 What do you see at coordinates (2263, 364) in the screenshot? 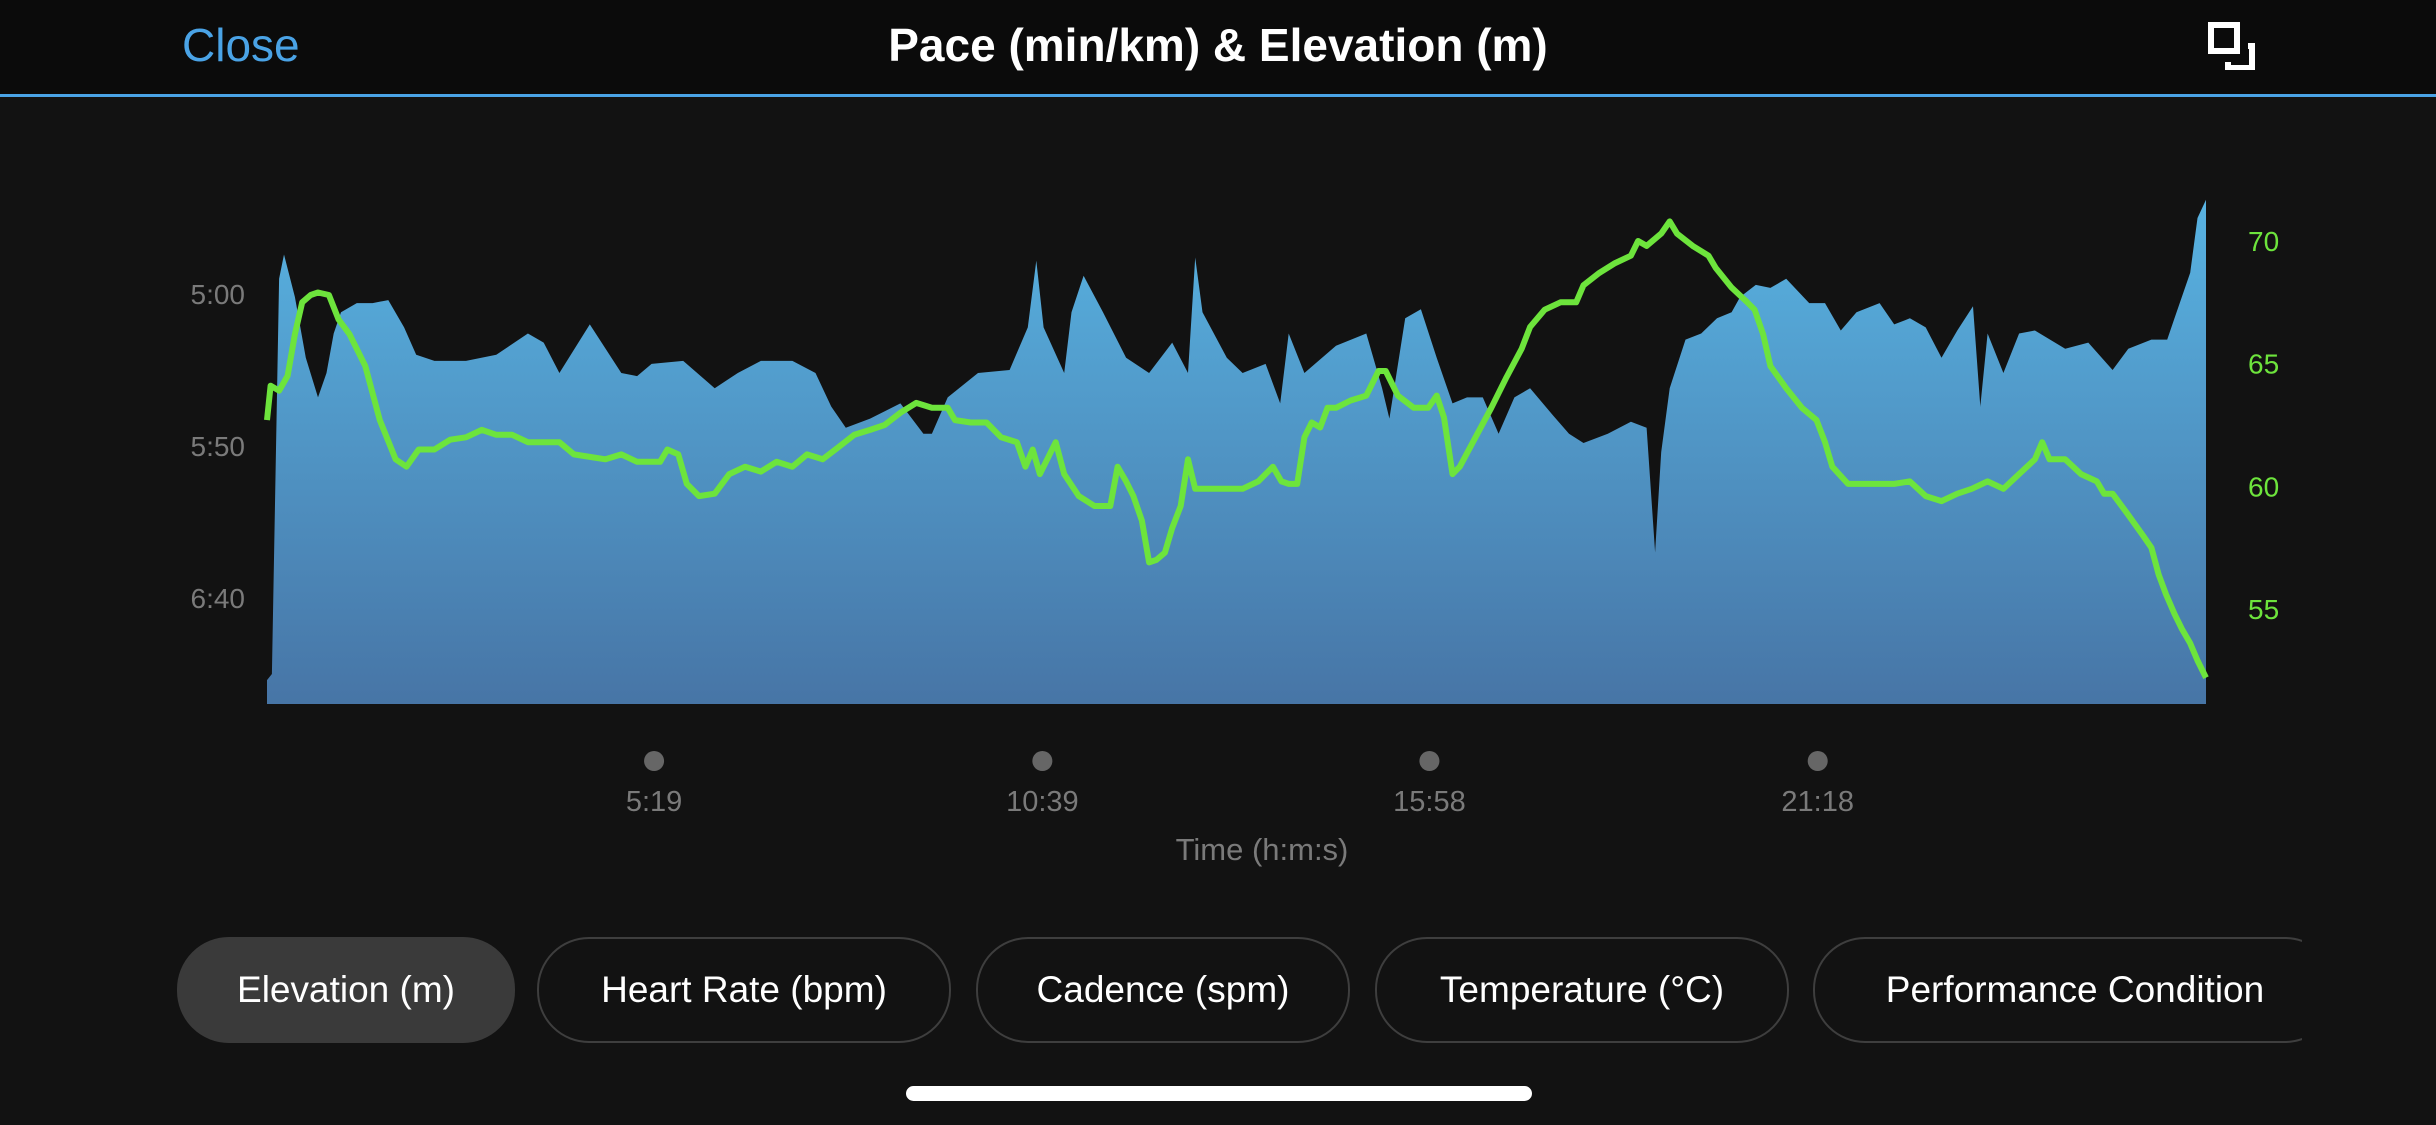
I see `right-axis-tick-label: 65` at bounding box center [2263, 364].